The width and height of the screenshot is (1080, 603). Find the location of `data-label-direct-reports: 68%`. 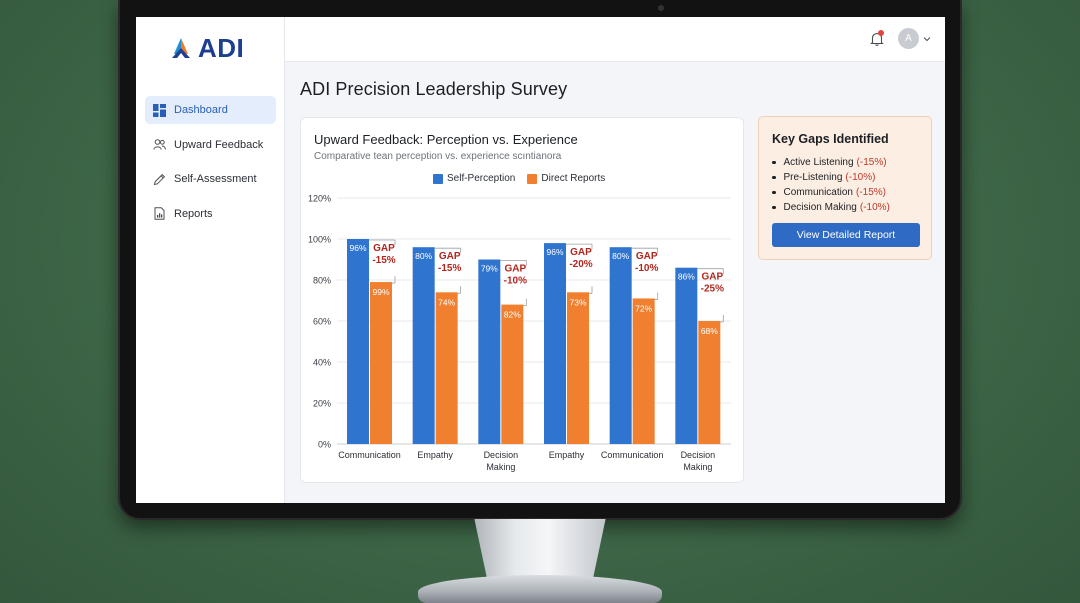

data-label-direct-reports: 68% is located at coordinates (709, 331).